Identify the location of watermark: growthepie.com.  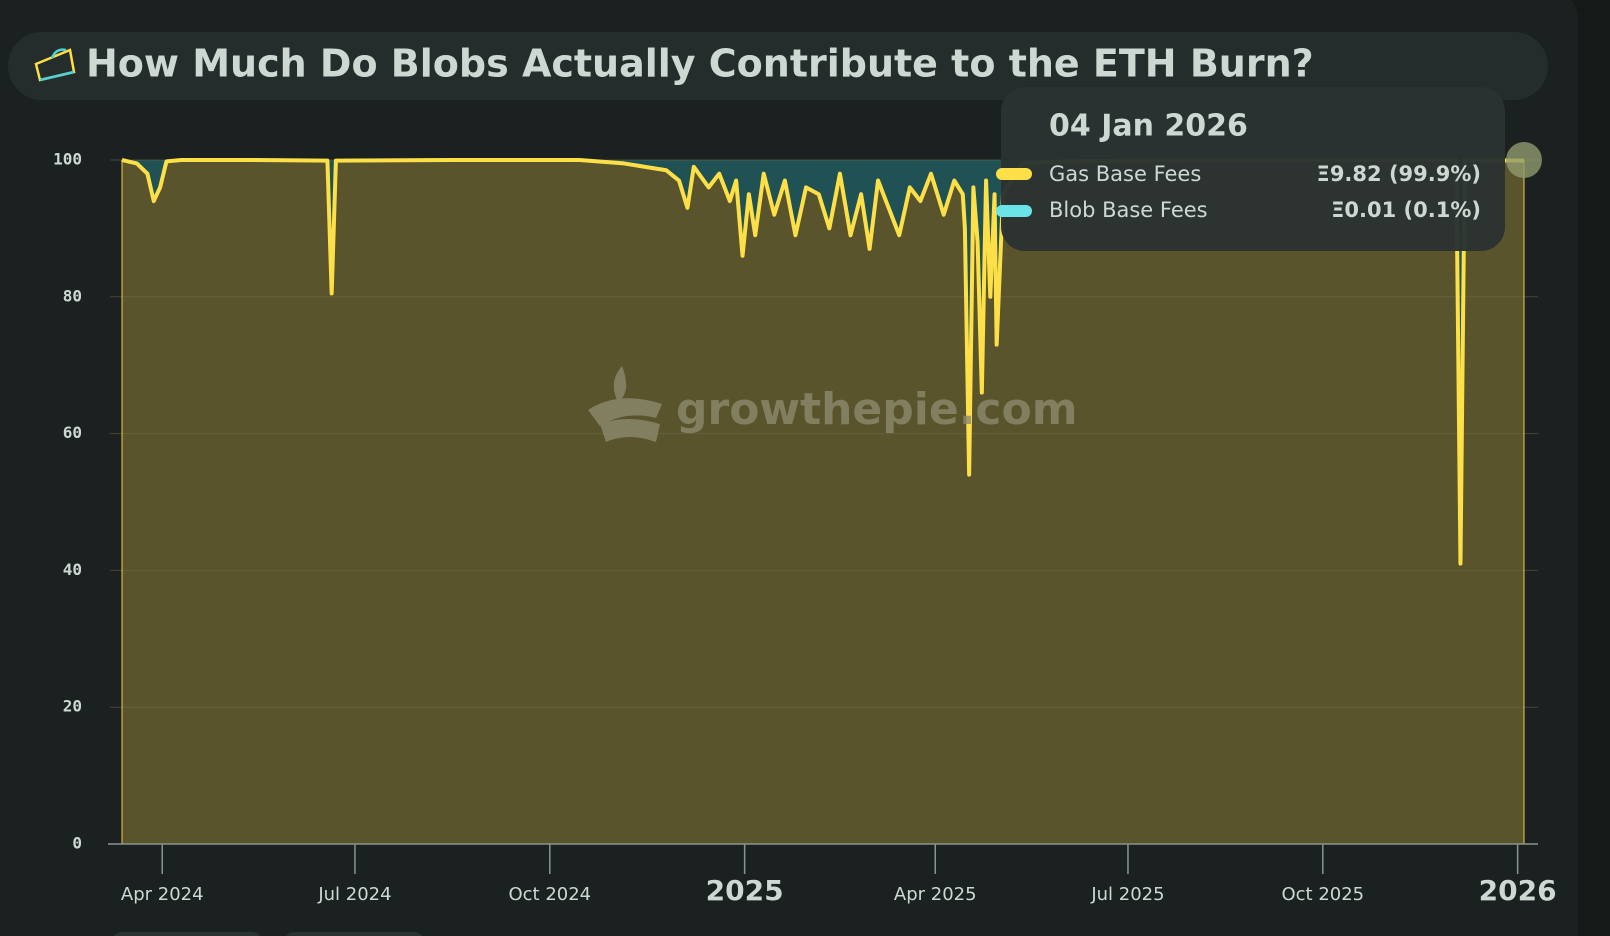
(877, 409).